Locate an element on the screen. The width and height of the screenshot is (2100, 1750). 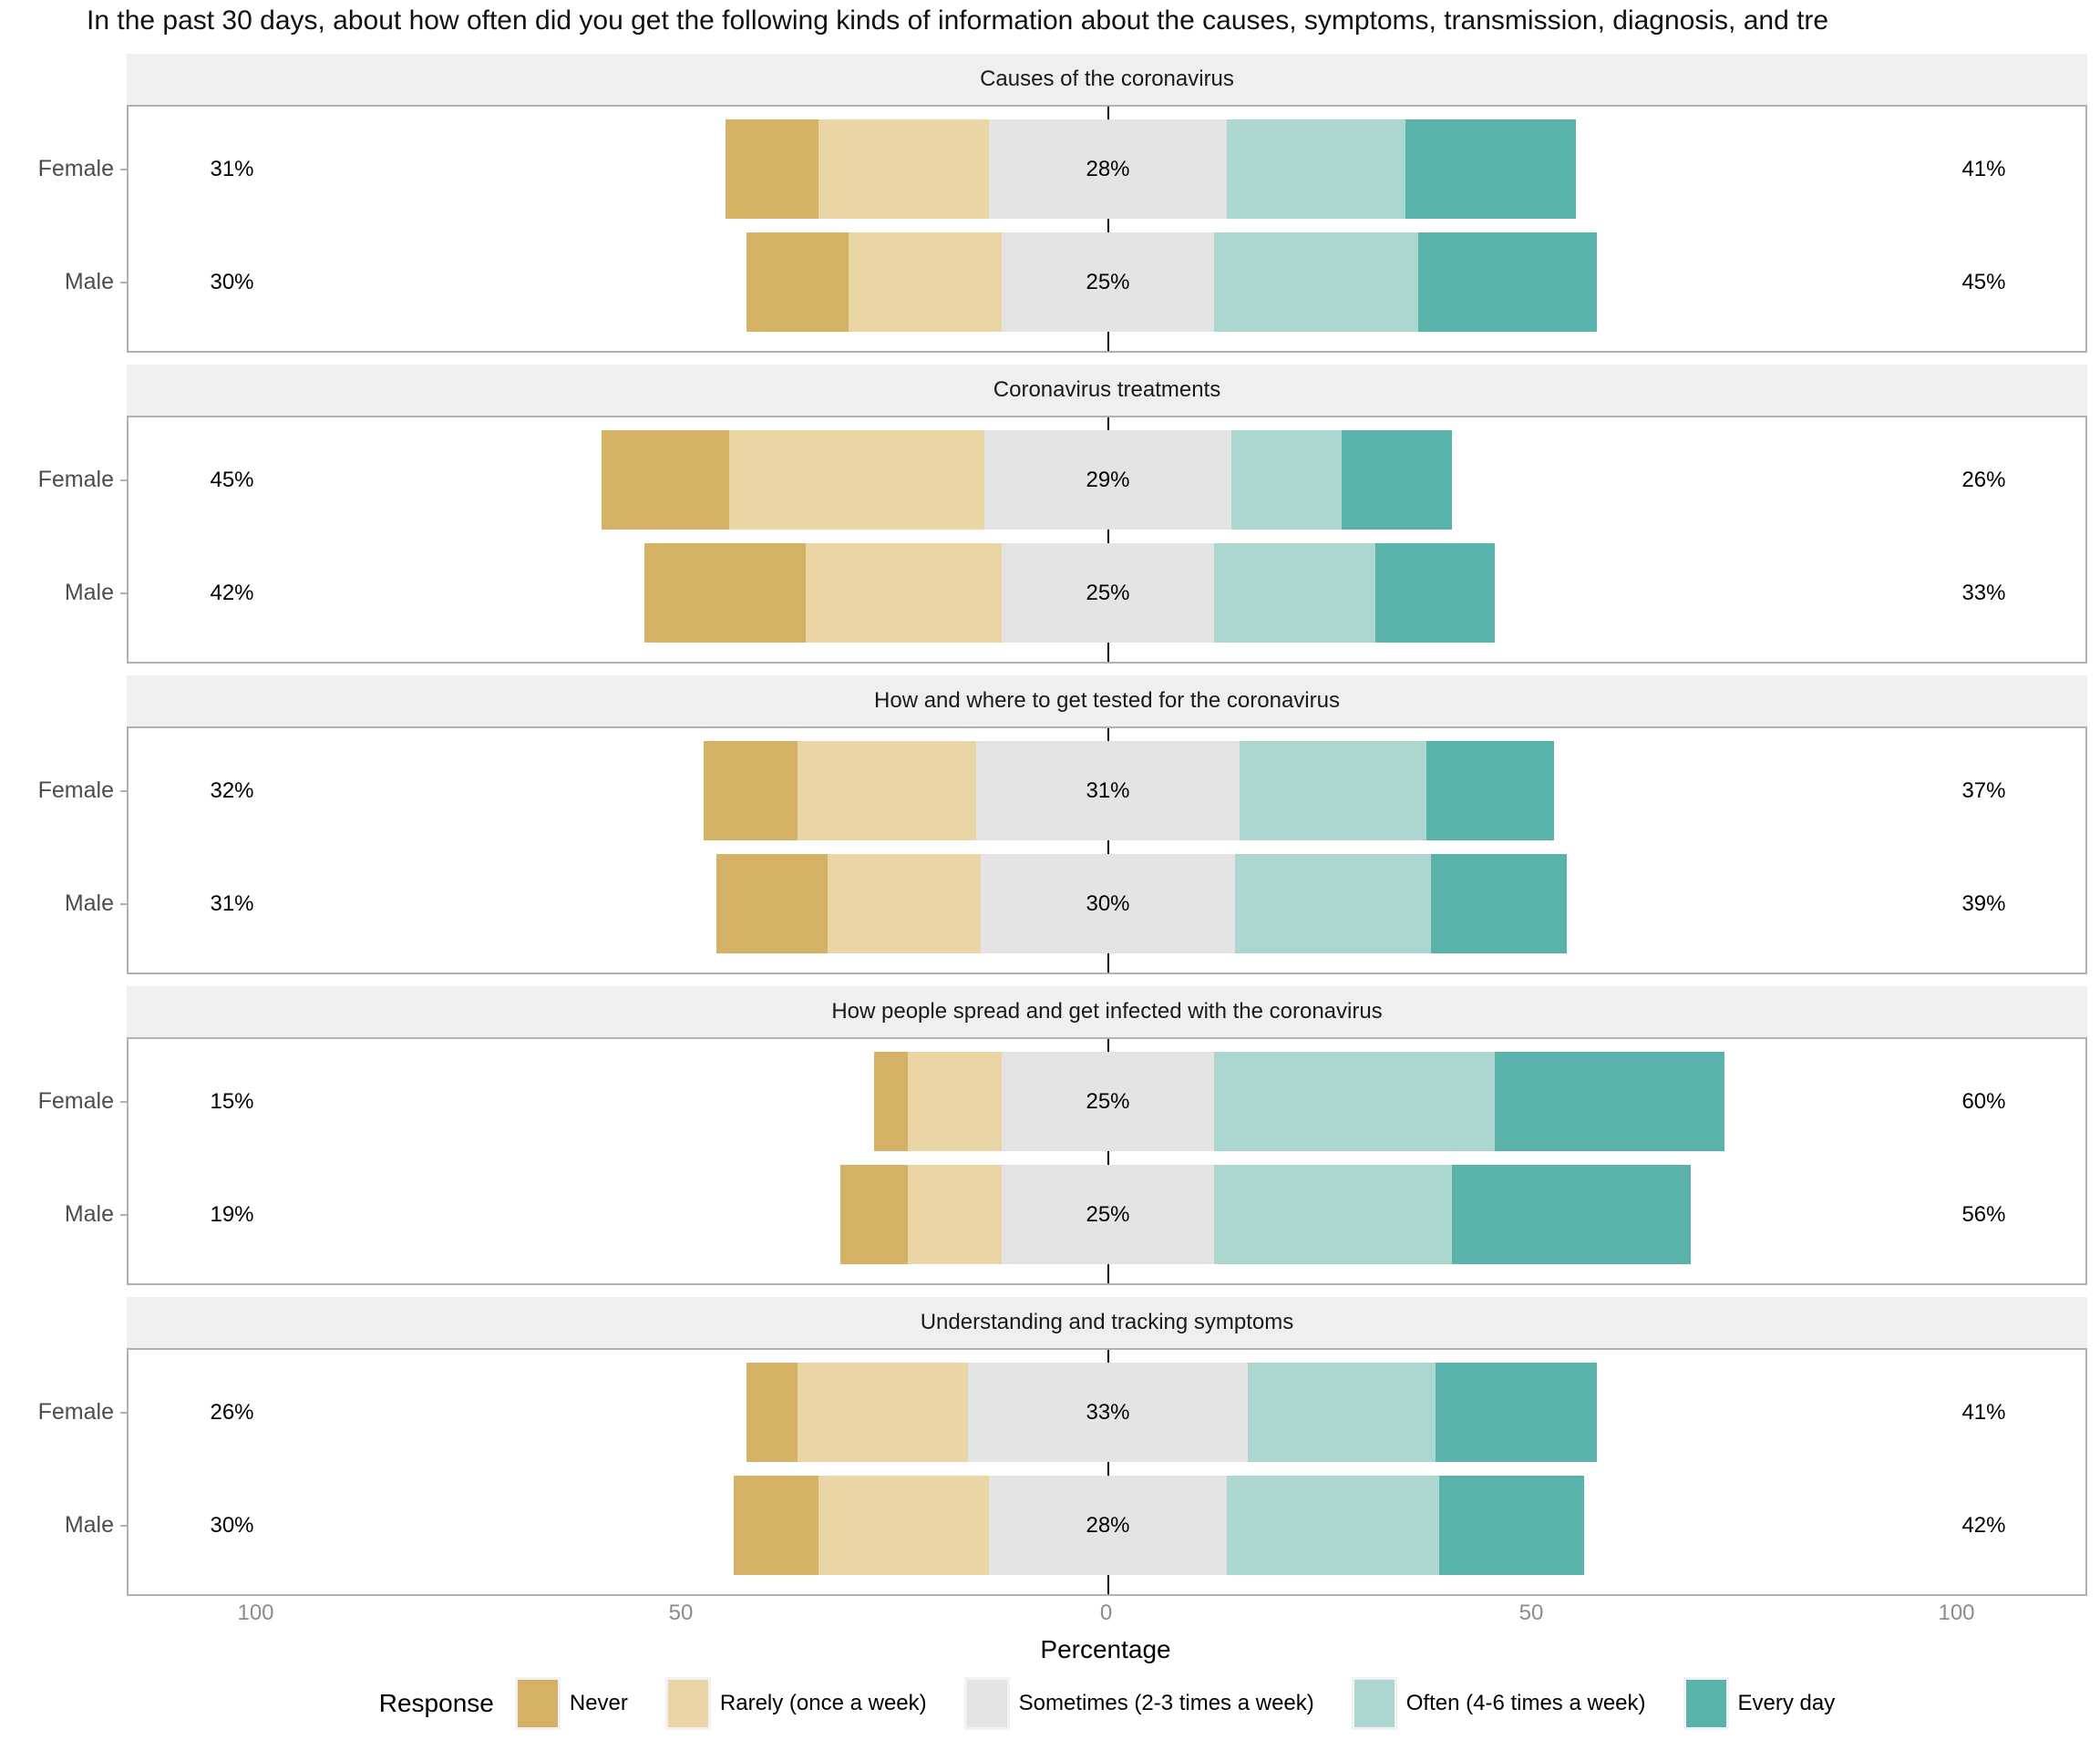
right-total-label: 37% is located at coordinates (1984, 790).